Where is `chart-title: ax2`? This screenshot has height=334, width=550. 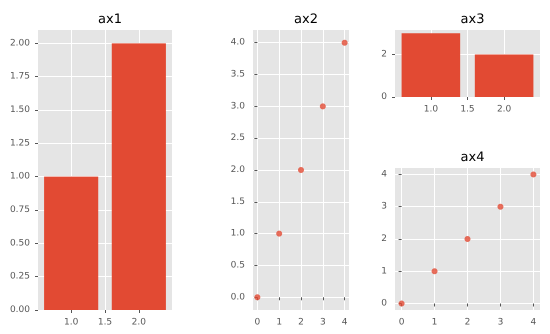 chart-title: ax2 is located at coordinates (306, 19).